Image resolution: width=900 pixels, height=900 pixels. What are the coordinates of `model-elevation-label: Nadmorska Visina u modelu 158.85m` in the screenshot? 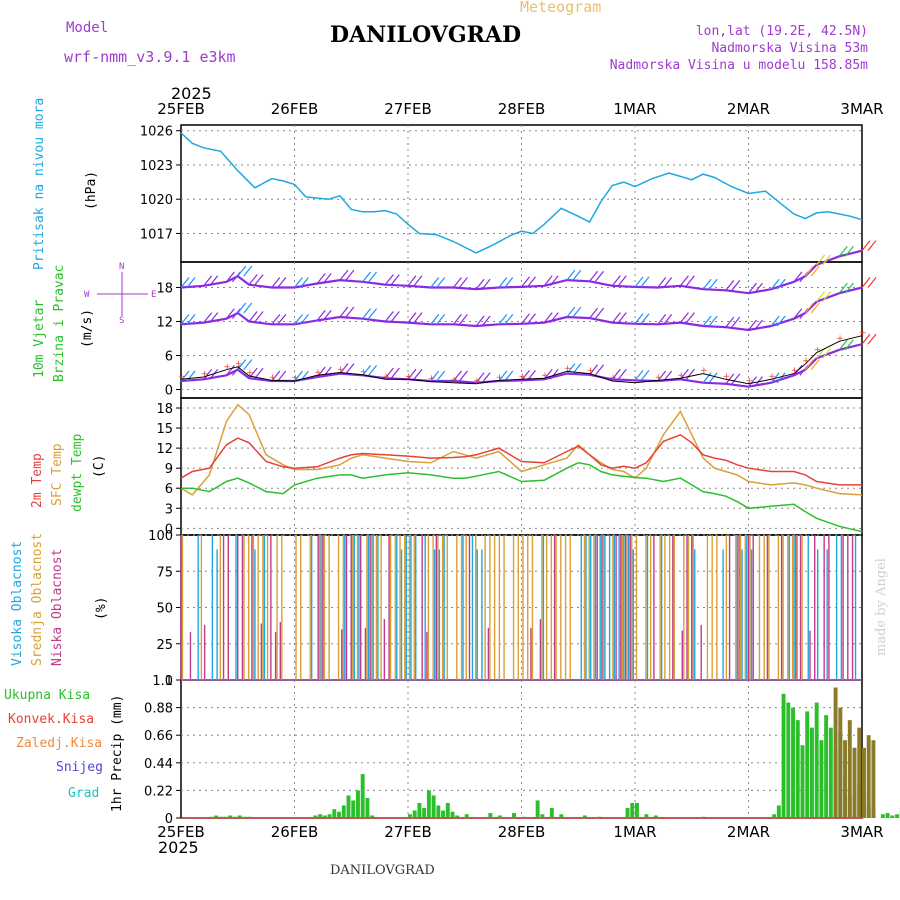 It's located at (738, 65).